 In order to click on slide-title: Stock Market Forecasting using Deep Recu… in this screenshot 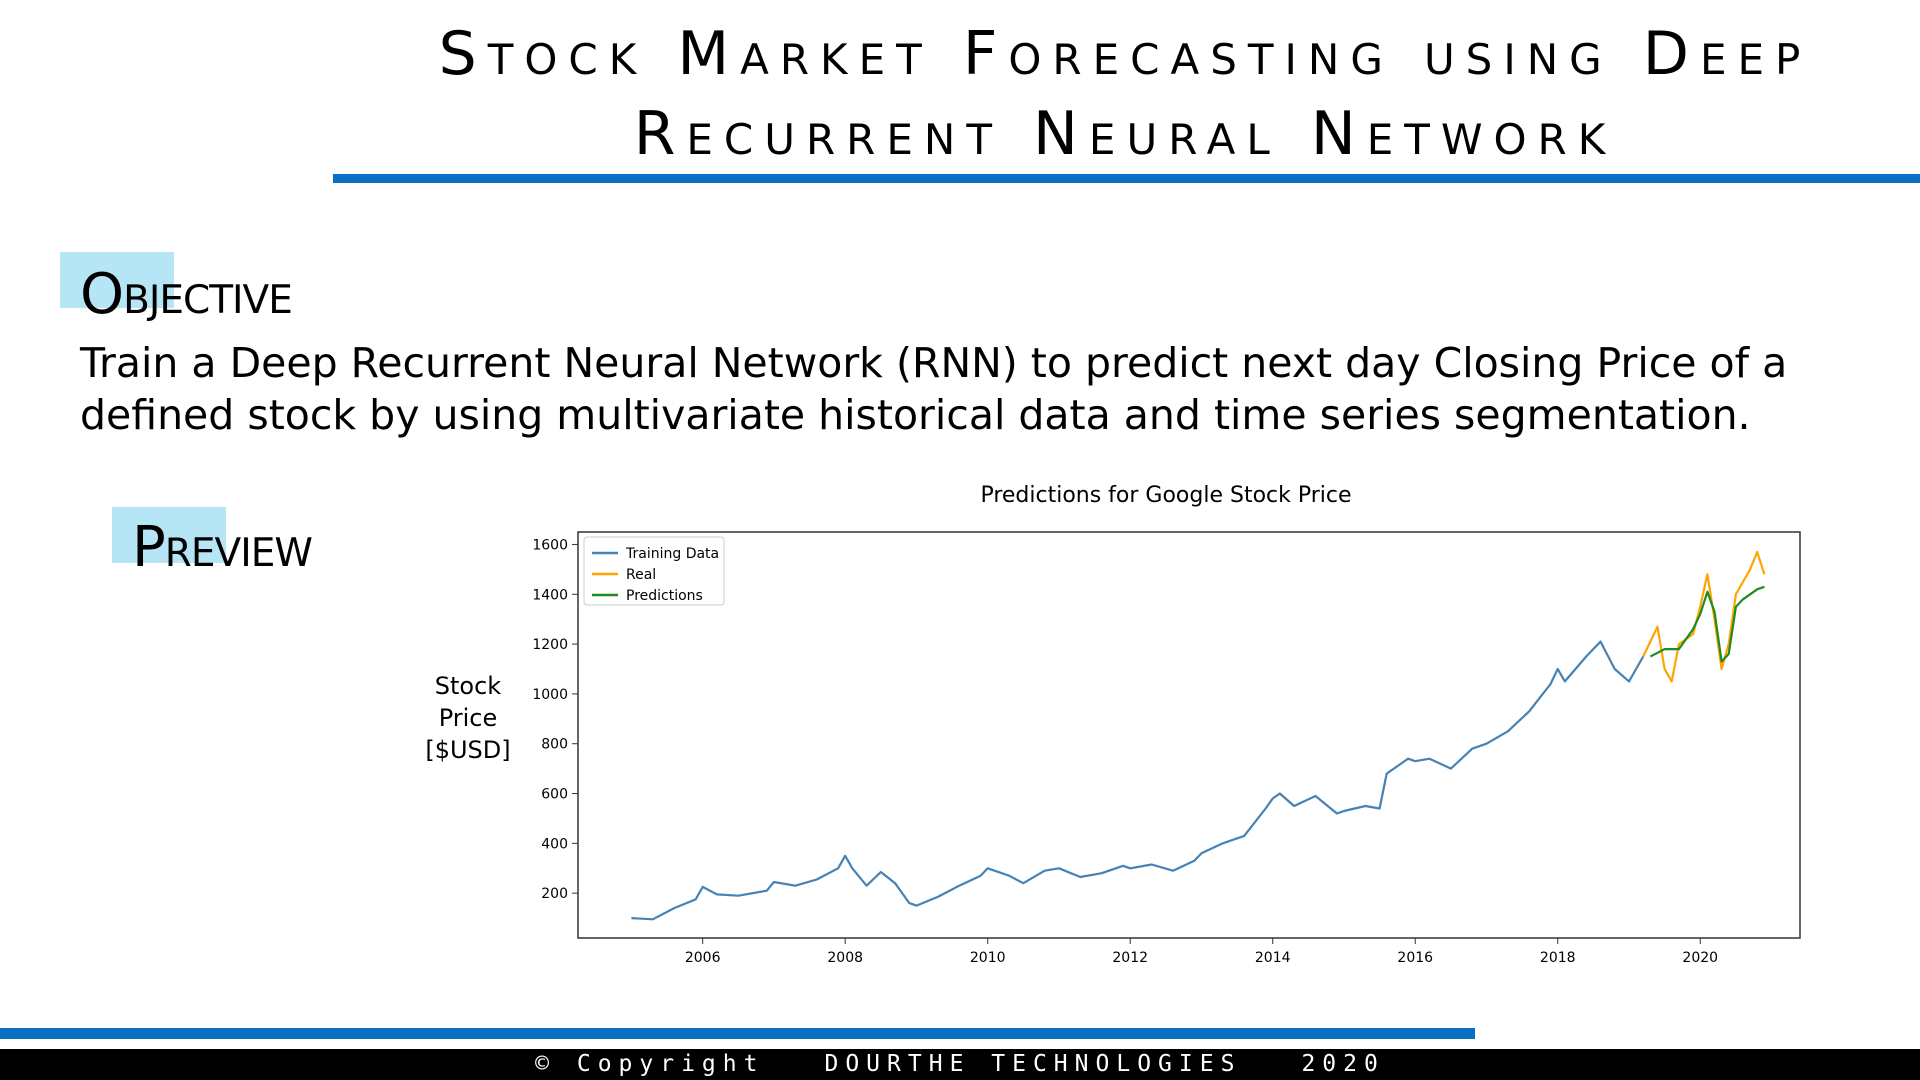, I will do `click(1125, 94)`.